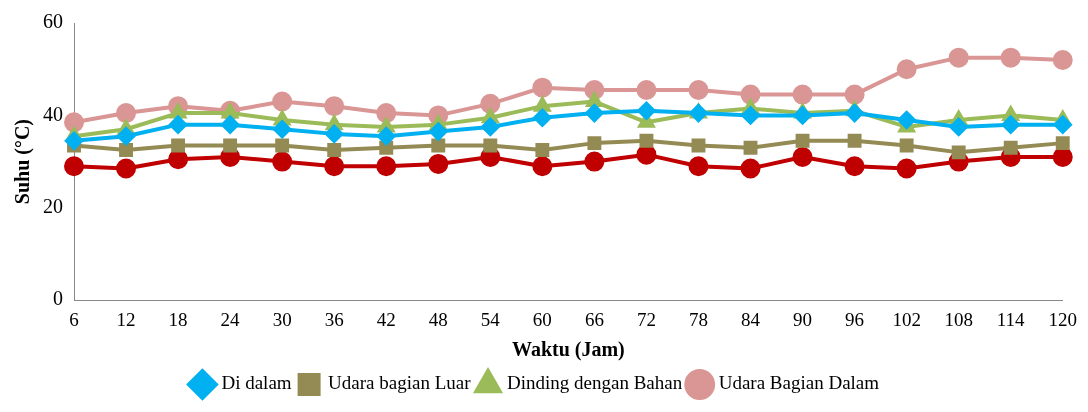 The height and width of the screenshot is (412, 1088). I want to click on x-tick-label: 108, so click(958, 319).